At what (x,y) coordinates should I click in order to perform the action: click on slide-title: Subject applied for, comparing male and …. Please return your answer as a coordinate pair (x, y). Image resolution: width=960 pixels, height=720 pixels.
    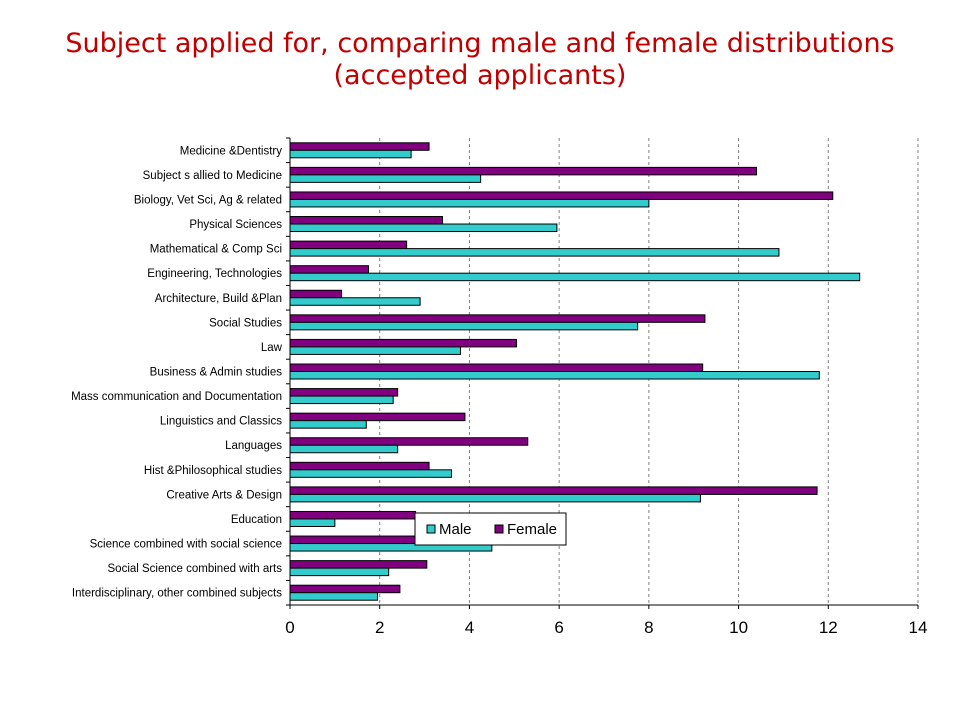
    Looking at the image, I should click on (480, 60).